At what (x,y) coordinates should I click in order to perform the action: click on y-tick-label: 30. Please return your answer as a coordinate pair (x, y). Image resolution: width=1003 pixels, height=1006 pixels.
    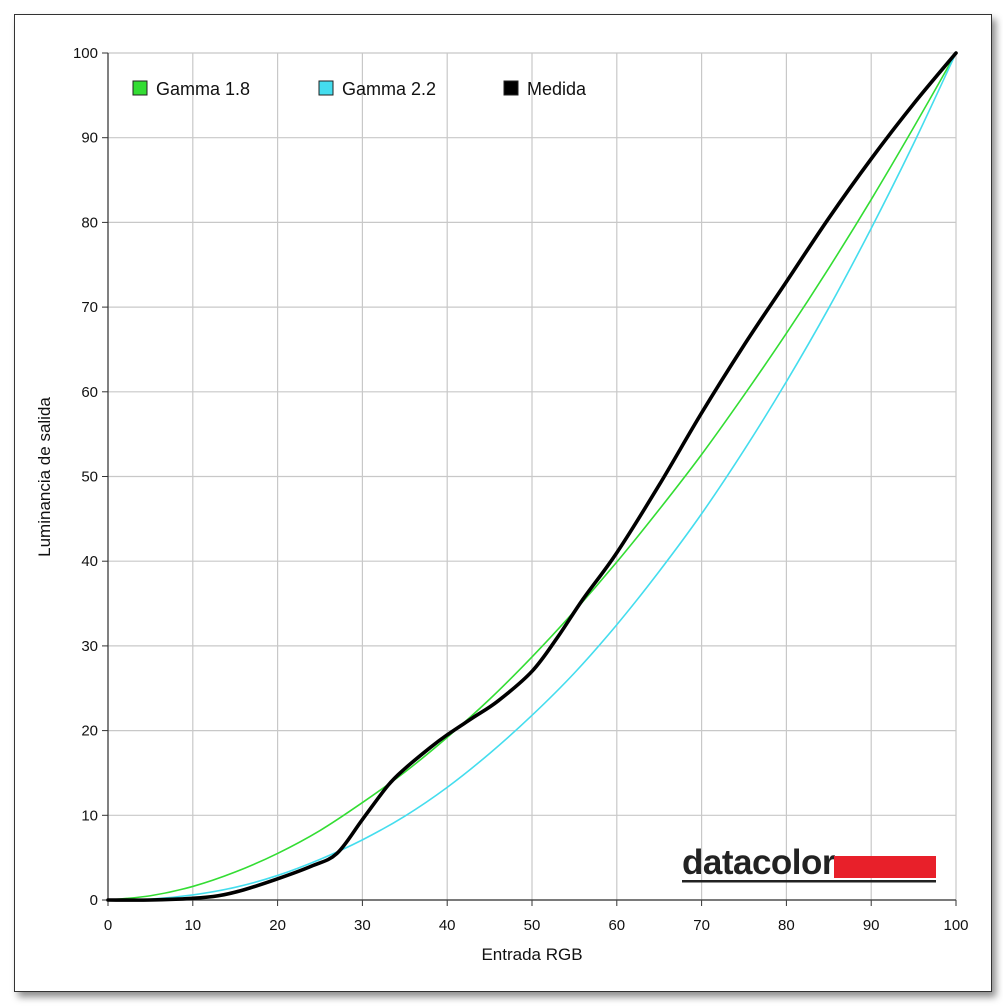
    Looking at the image, I should click on (89, 646).